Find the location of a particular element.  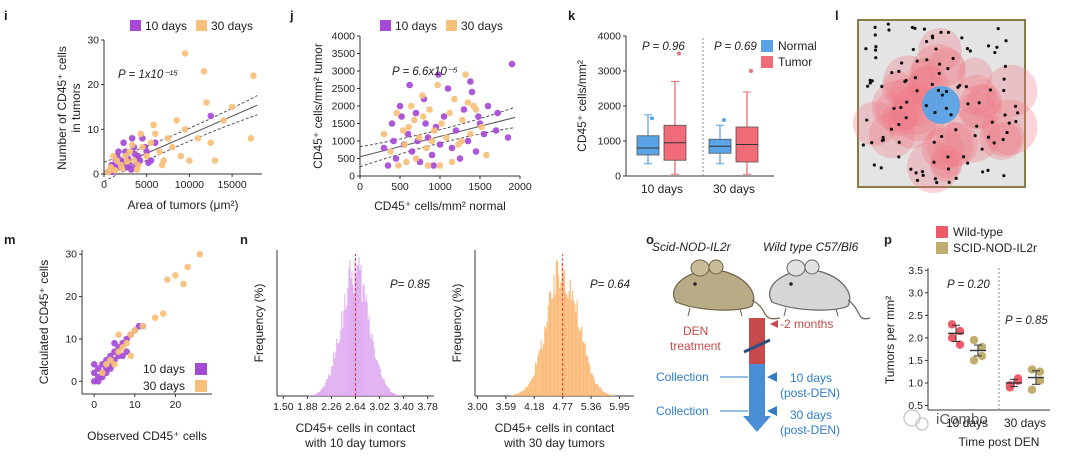

i-x-label: Area of tumors (μm²) is located at coordinates (183, 205).